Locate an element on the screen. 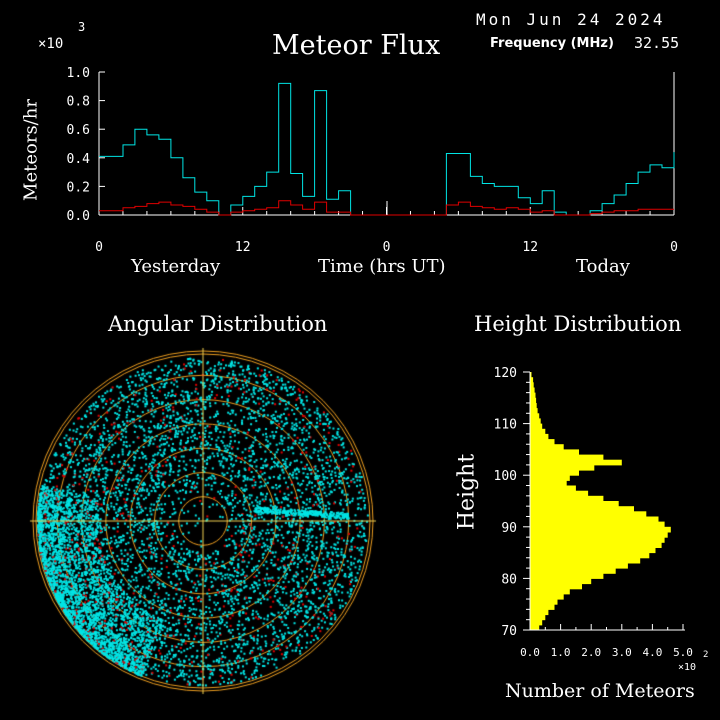 The image size is (720, 720). day-label-today: Today is located at coordinates (603, 266).